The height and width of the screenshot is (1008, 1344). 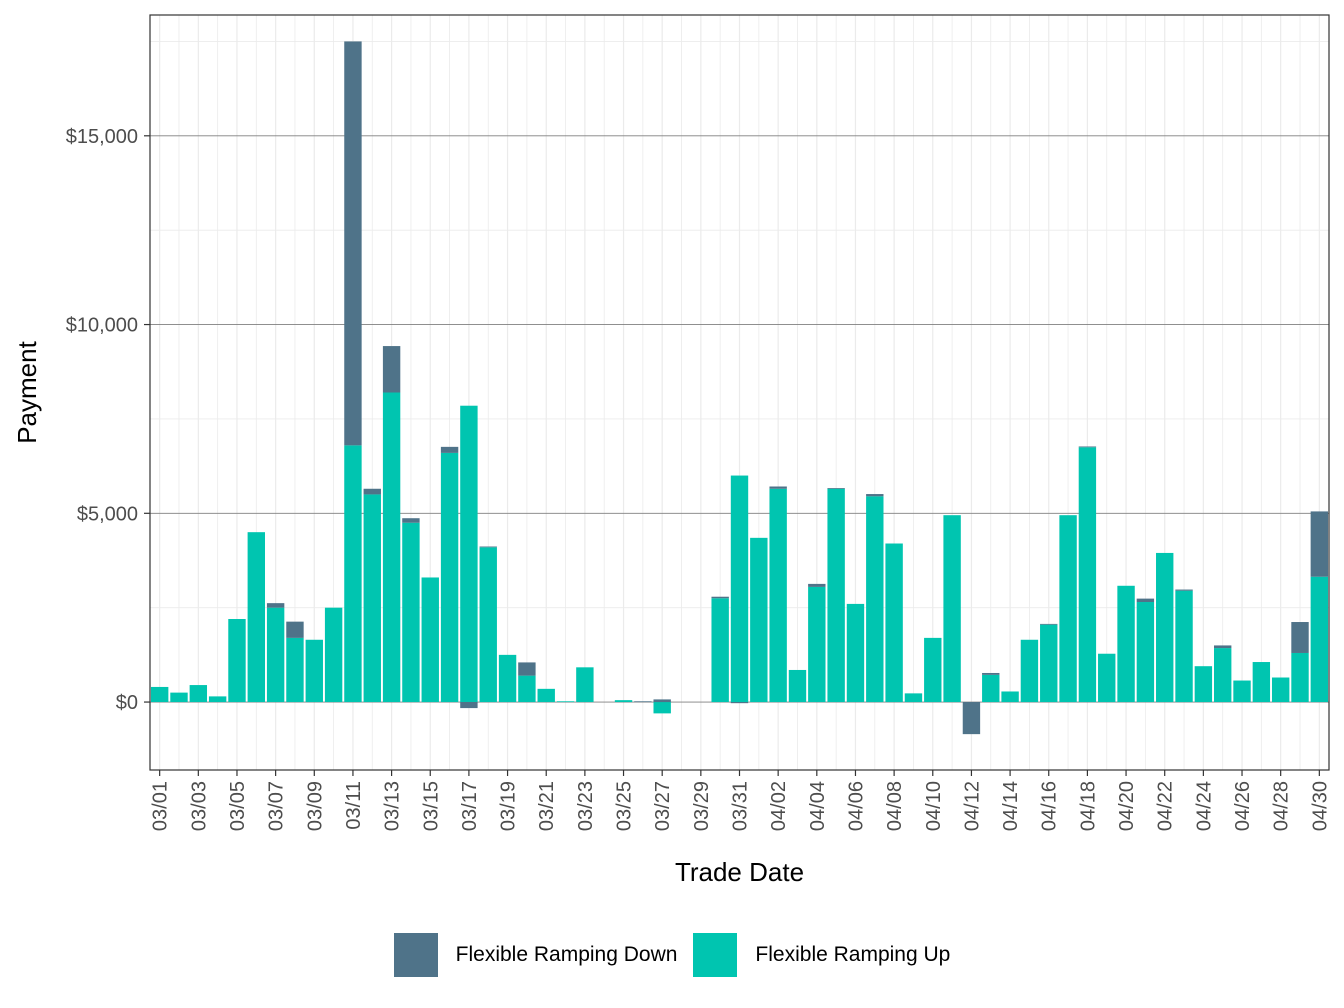 I want to click on legend-swatch-down, so click(x=415, y=955).